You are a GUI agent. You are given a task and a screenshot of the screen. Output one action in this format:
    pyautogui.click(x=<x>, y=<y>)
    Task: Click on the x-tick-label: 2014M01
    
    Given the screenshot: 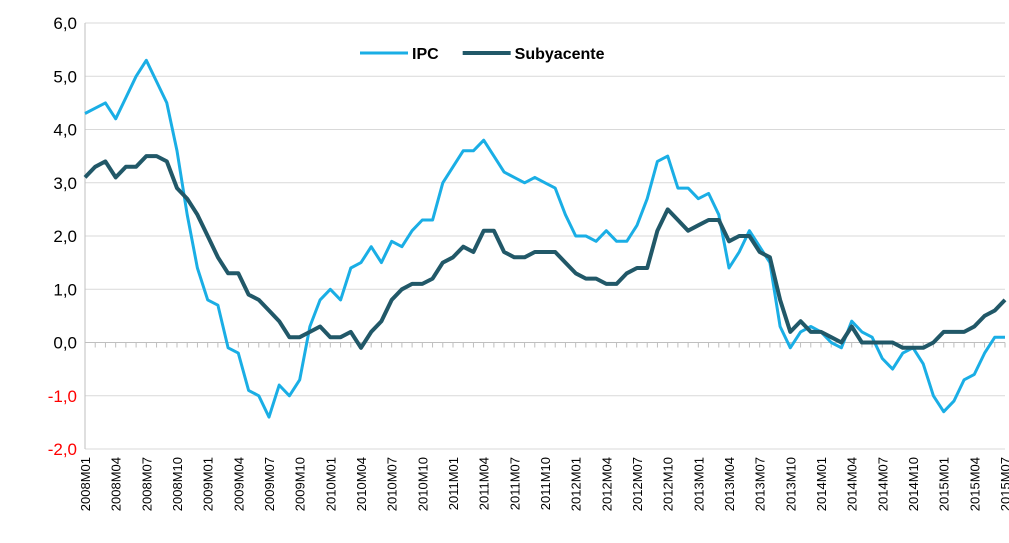 What is the action you would take?
    pyautogui.click(x=821, y=484)
    